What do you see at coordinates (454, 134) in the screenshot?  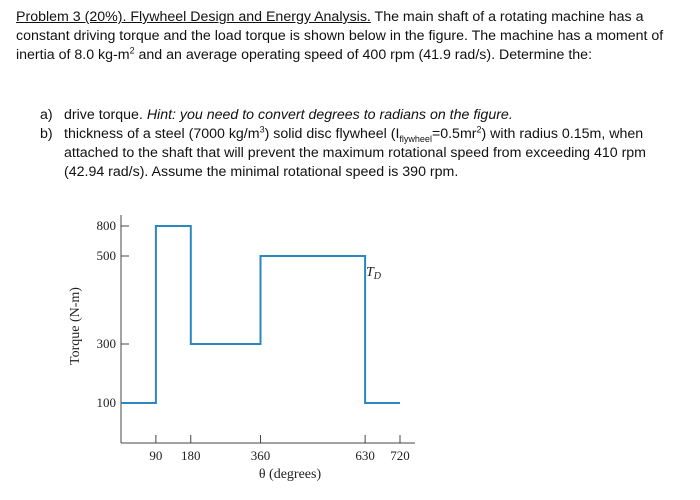 I see `part-b-text-3: =0.5mr` at bounding box center [454, 134].